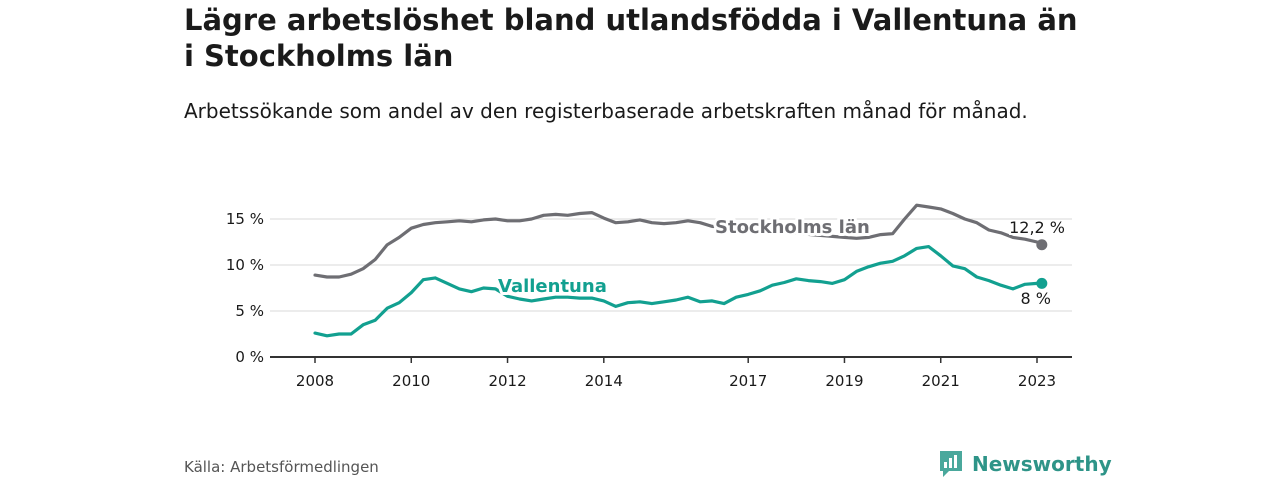  I want to click on series-label-vallentuna: Vallentuna, so click(552, 286).